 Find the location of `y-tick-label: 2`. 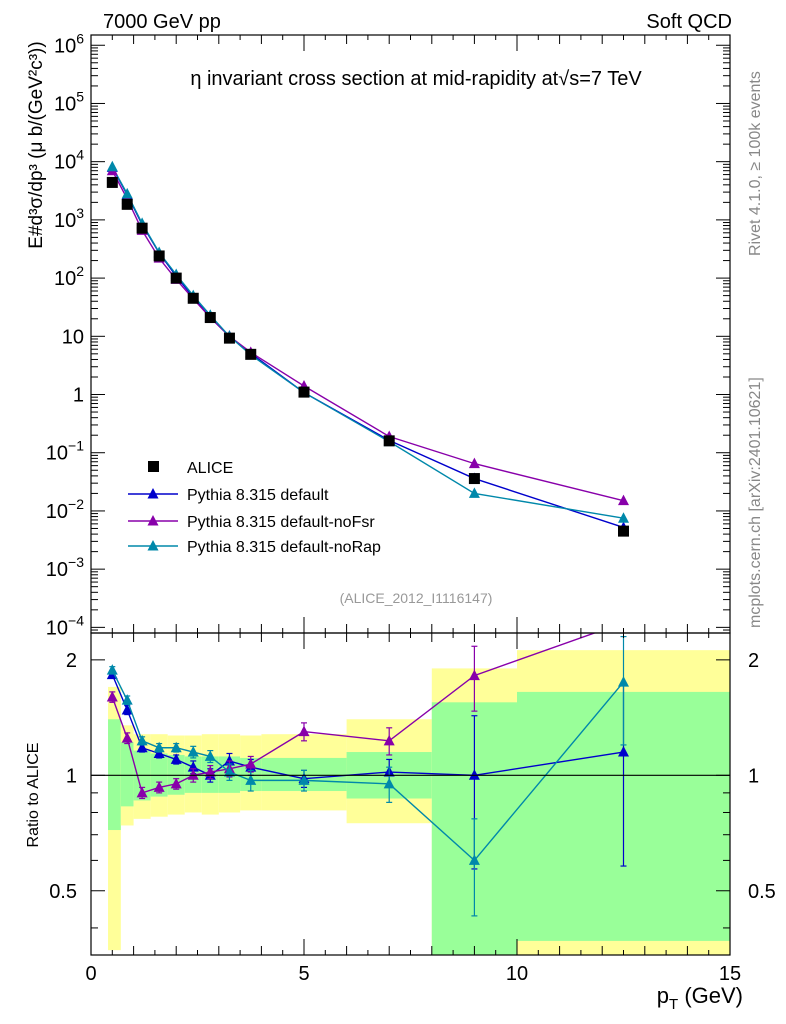

y-tick-label: 2 is located at coordinates (71, 661).